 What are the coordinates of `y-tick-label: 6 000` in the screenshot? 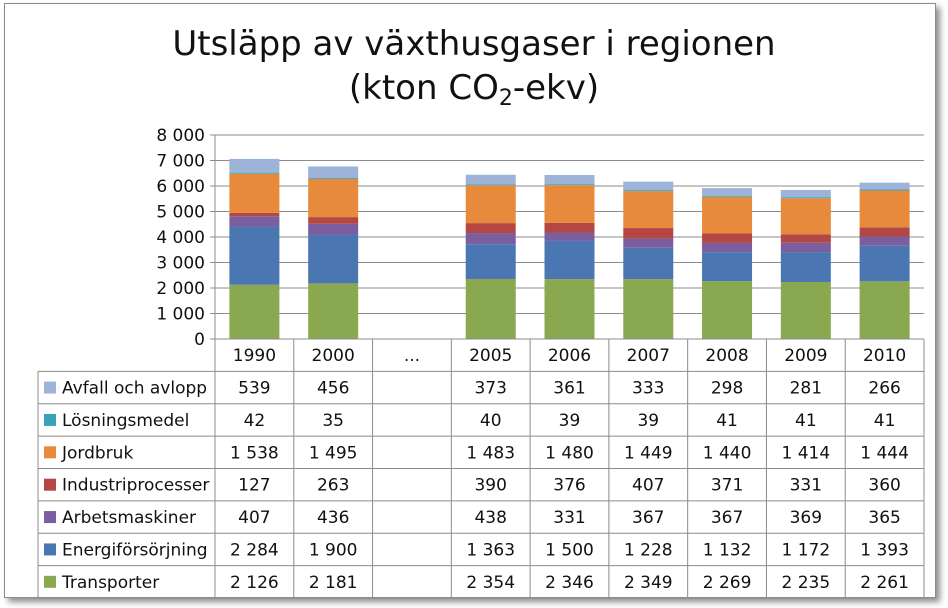 It's located at (180, 187).